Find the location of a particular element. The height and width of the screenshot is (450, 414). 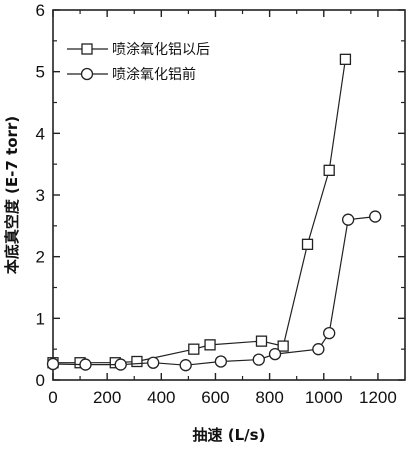

y-tick-label: 0 is located at coordinates (40, 380).